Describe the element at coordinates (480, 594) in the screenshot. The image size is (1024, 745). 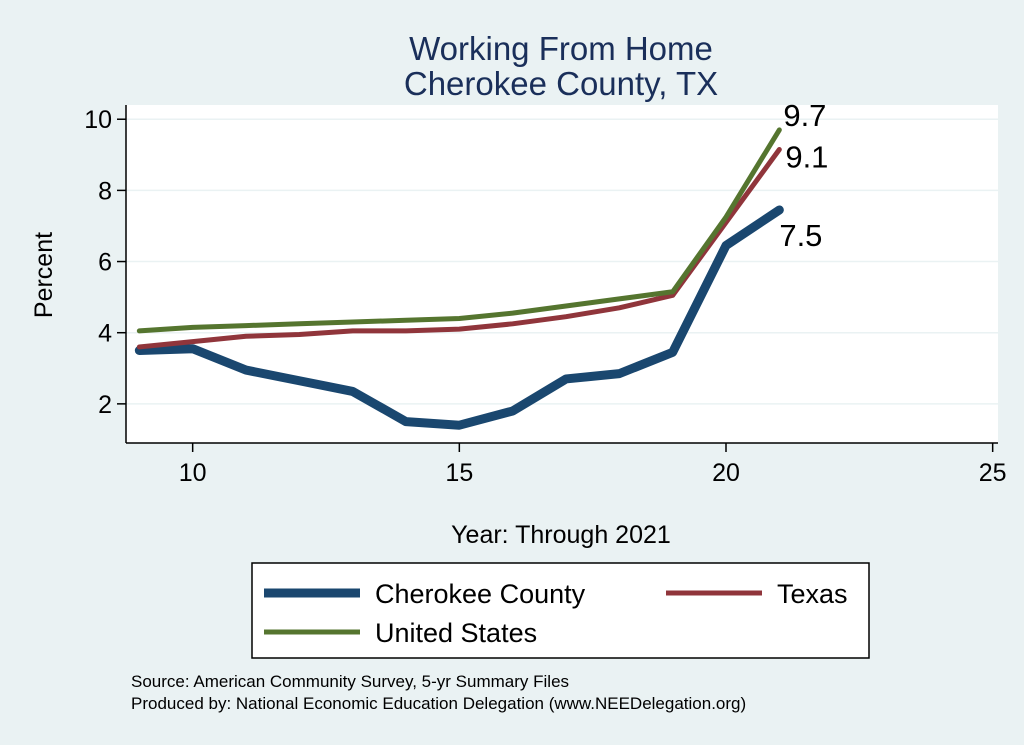
I see `legend-label-cherokee-county: Cherokee County` at that location.